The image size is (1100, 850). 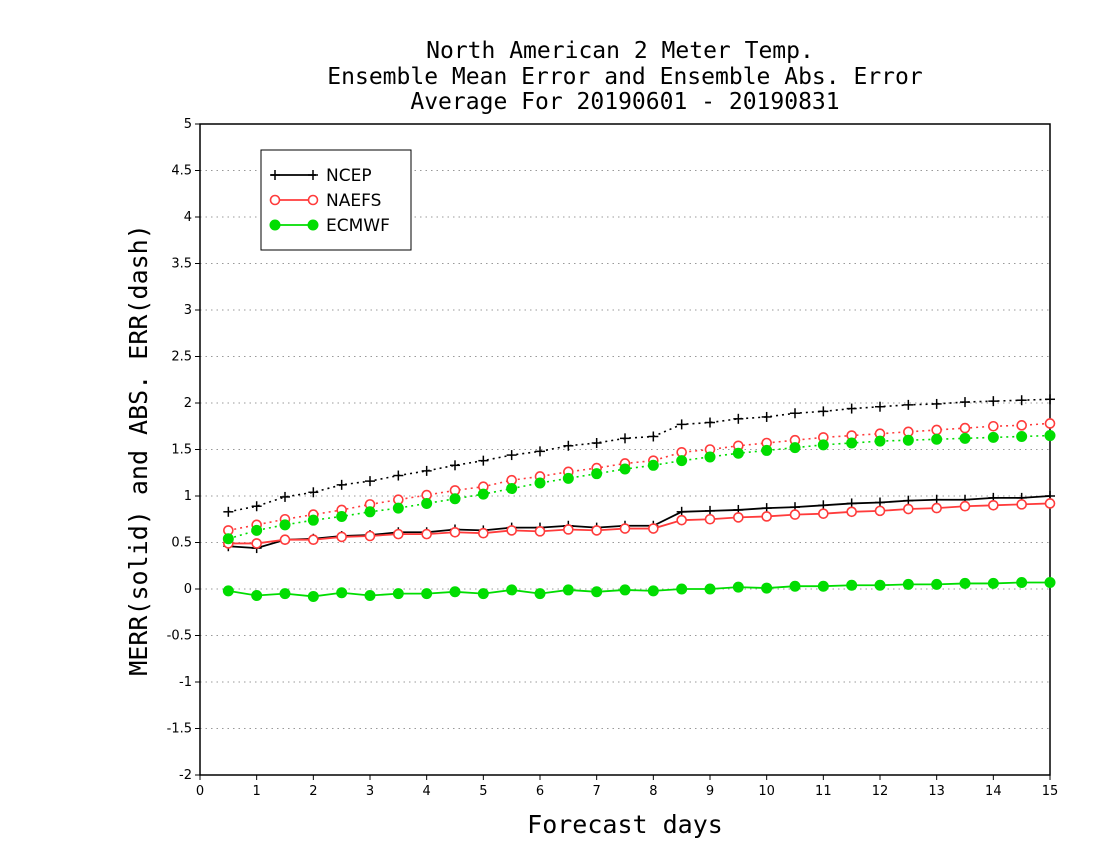 What do you see at coordinates (188, 124) in the screenshot?
I see `y-tick-label: 5` at bounding box center [188, 124].